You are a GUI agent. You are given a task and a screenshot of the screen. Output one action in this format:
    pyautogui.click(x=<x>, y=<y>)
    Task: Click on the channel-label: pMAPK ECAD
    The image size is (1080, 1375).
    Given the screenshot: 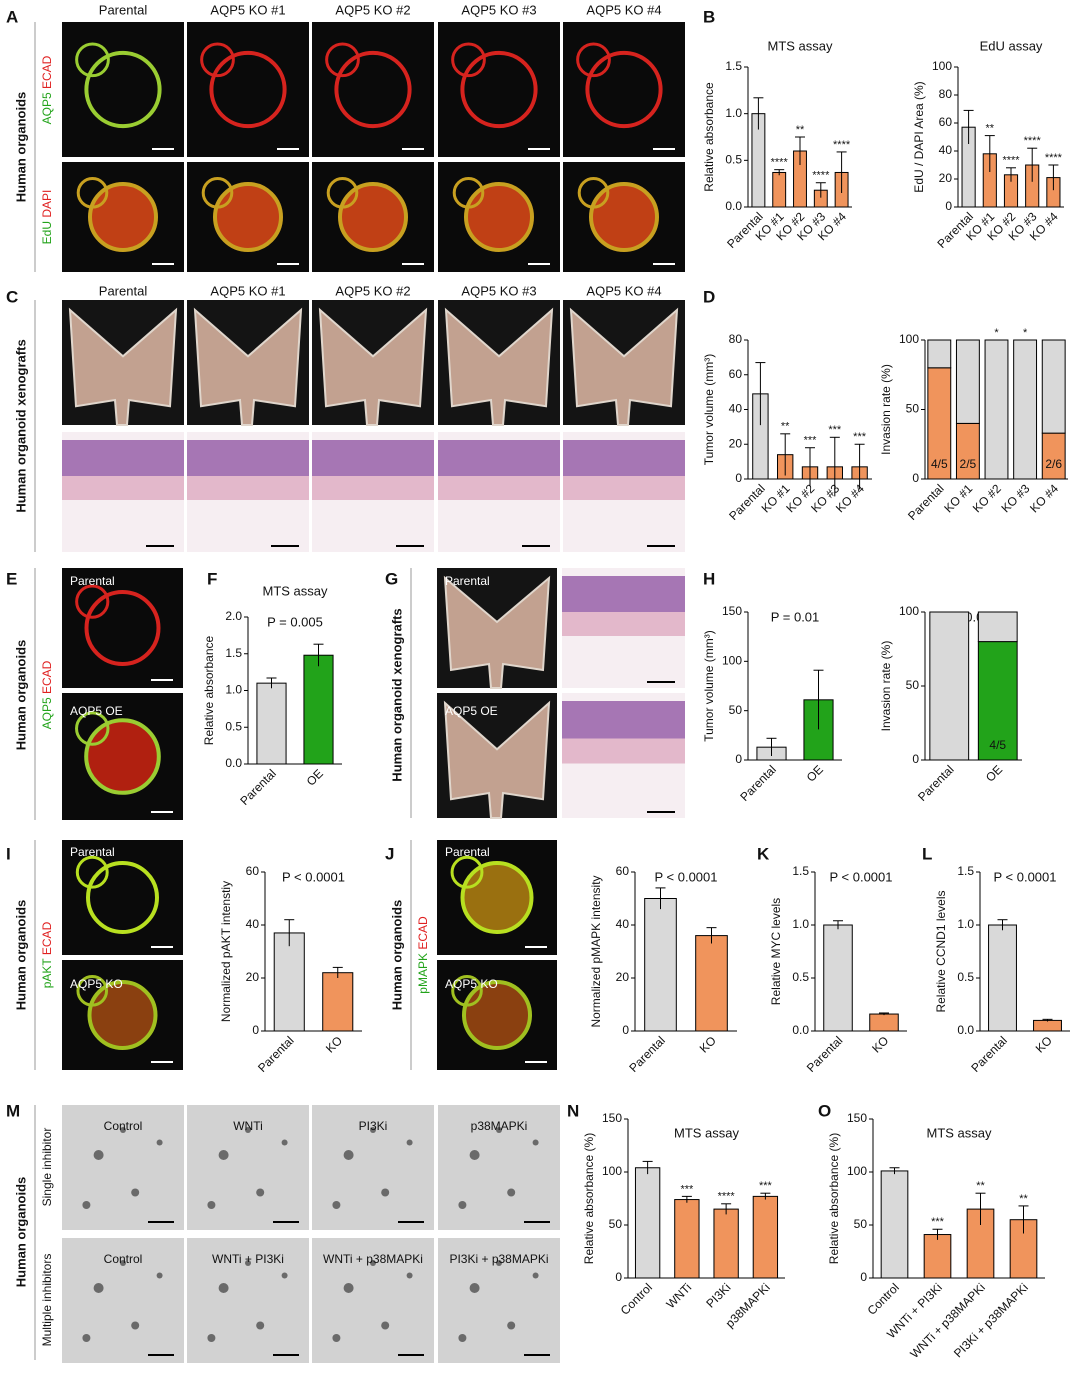 What is the action you would take?
    pyautogui.click(x=423, y=955)
    